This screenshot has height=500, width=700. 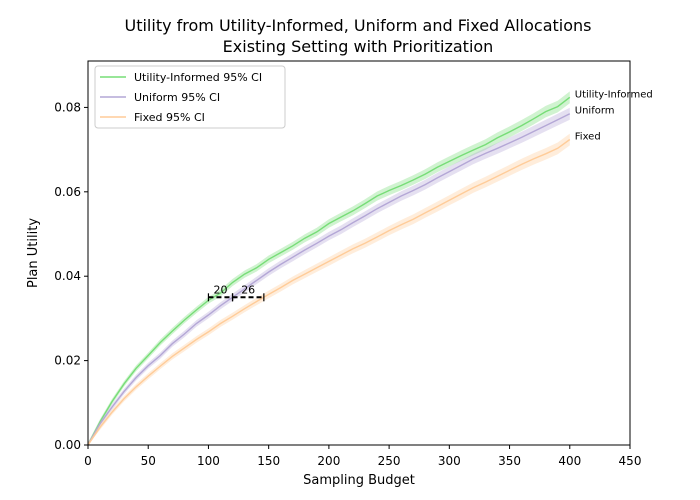 What do you see at coordinates (148, 461) in the screenshot?
I see `x-tick-label-1: 50` at bounding box center [148, 461].